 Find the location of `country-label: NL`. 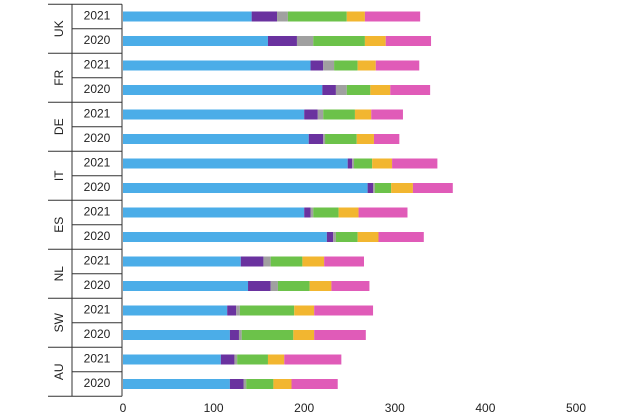

country-label: NL is located at coordinates (59, 274).